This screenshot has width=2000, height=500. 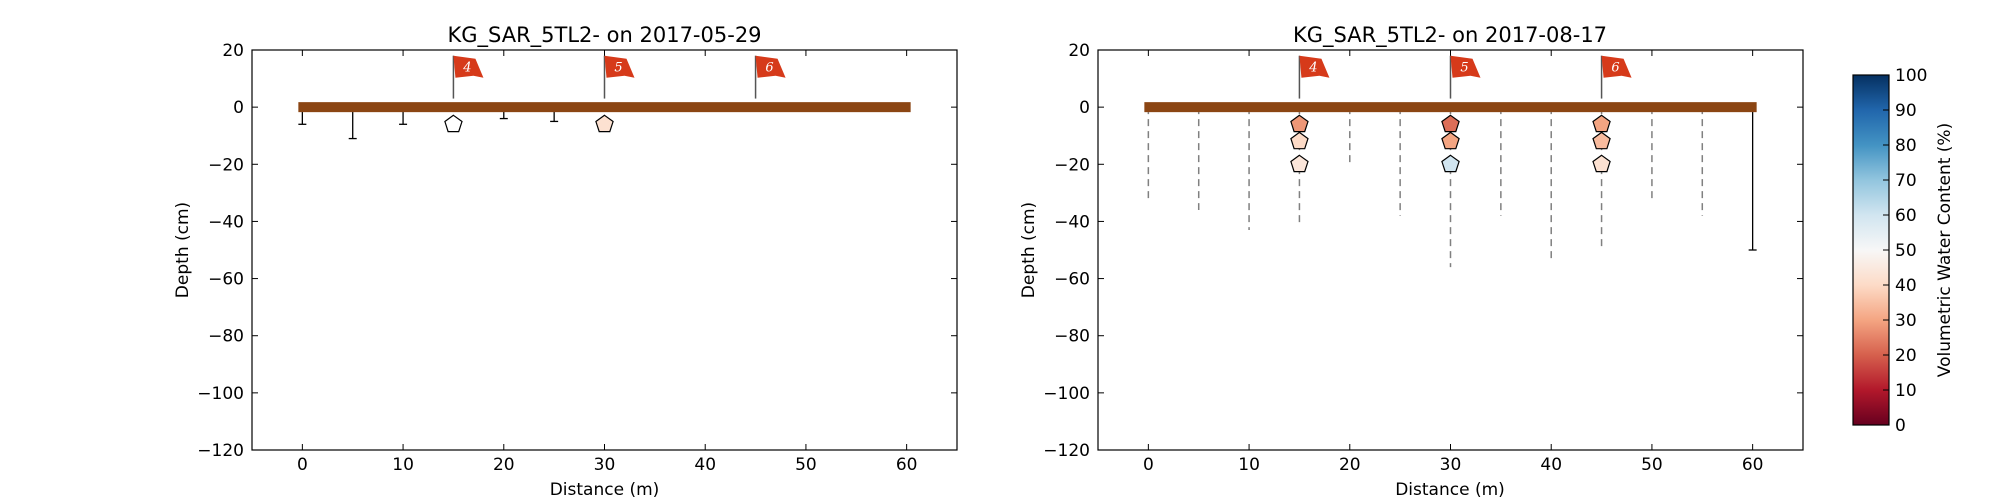 What do you see at coordinates (1945, 250) in the screenshot?
I see `colorbar-label: Volumetric Water Content (%)` at bounding box center [1945, 250].